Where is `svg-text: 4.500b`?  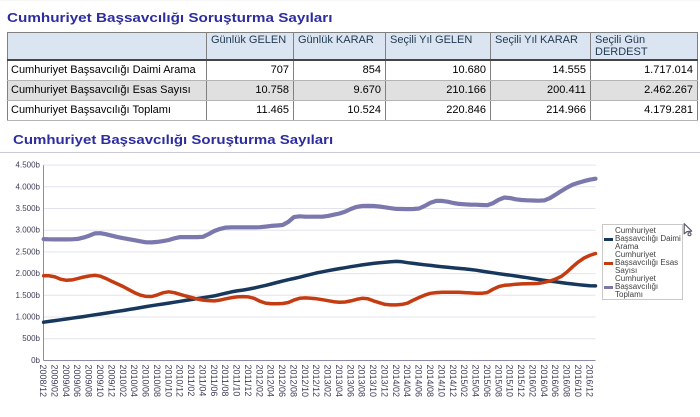 svg-text: 4.500b is located at coordinates (28, 165).